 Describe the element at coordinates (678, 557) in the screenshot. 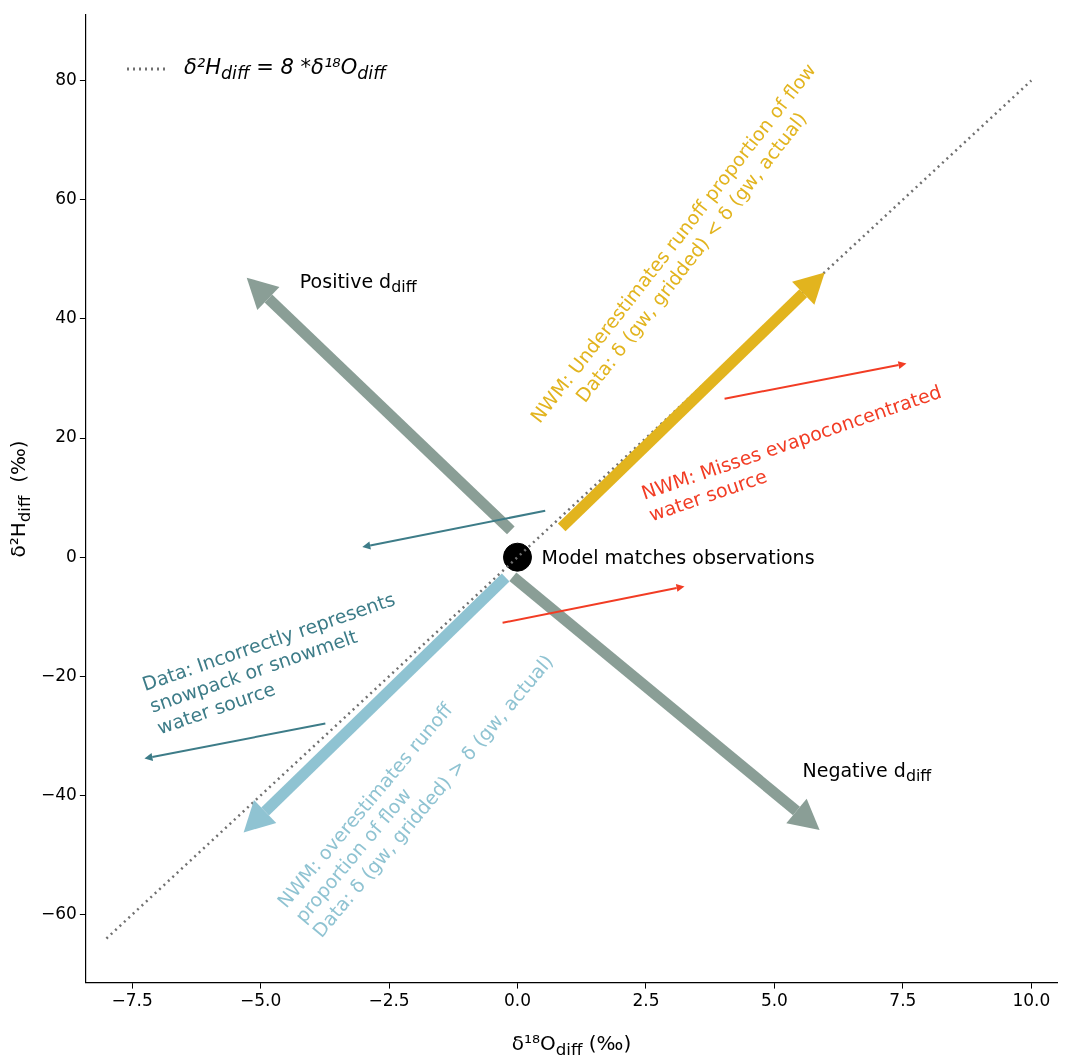

I see `series-label: Model matches observations` at that location.